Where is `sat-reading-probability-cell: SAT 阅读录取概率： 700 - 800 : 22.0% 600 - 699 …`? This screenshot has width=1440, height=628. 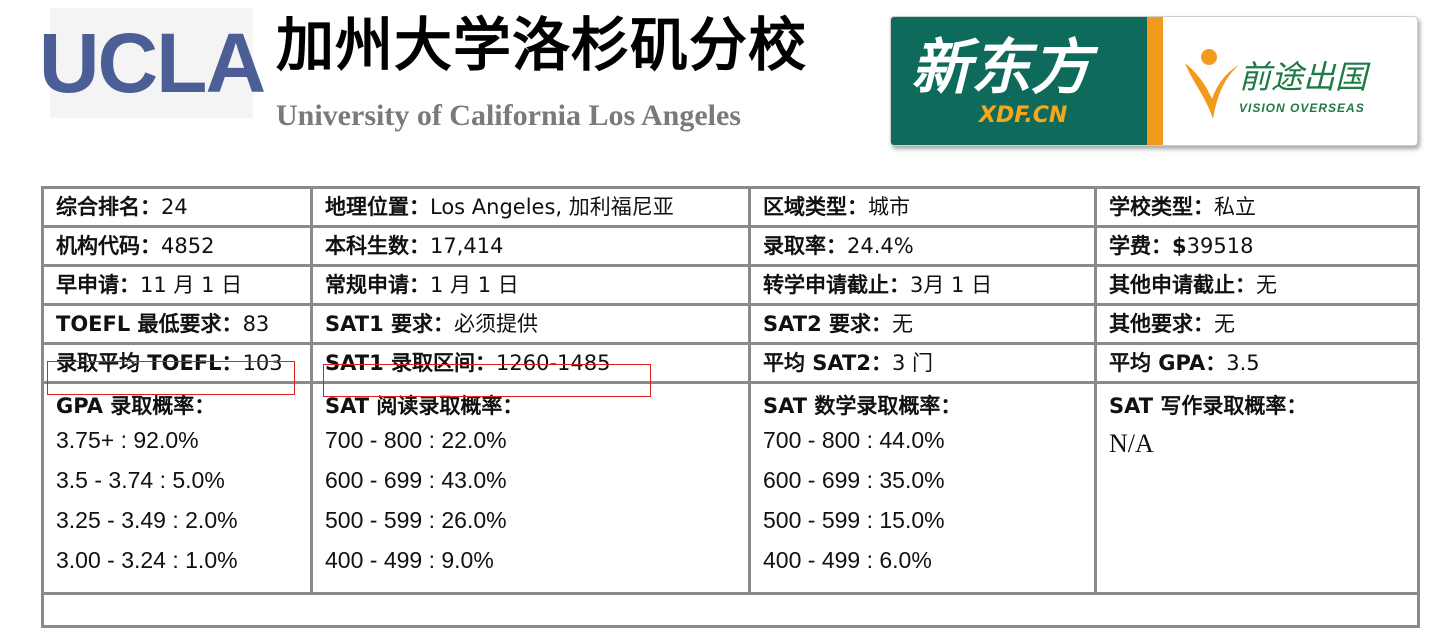
sat-reading-probability-cell: SAT 阅读录取概率： 700 - 800 : 22.0% 600 - 699 … is located at coordinates (530, 488).